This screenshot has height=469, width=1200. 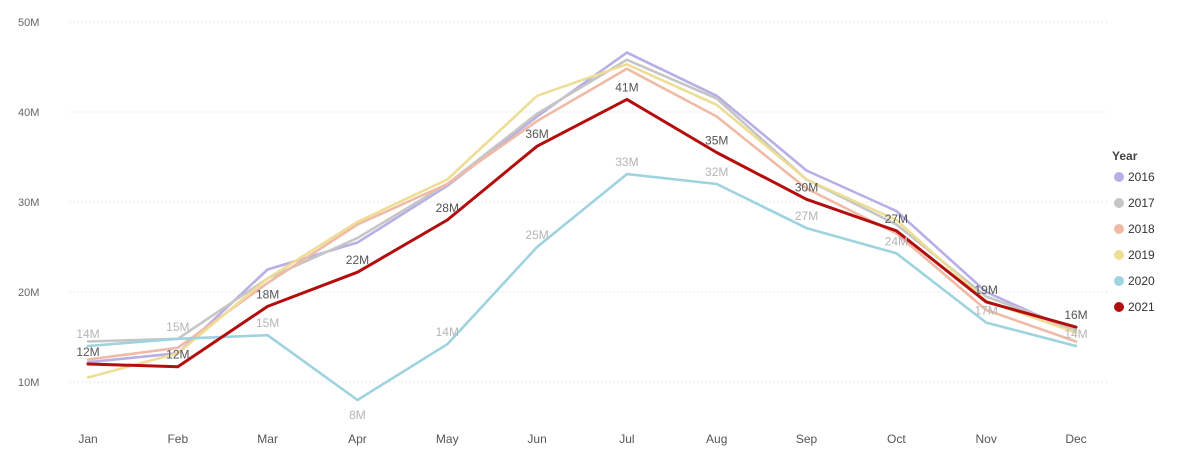 What do you see at coordinates (1141, 177) in the screenshot?
I see `legend-label: 2016` at bounding box center [1141, 177].